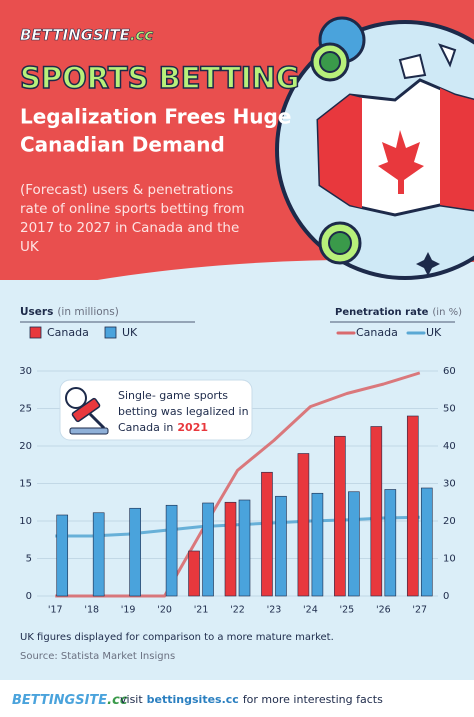  Describe the element at coordinates (88, 312) in the screenshot. I see `y-unit: (in millions)` at that location.